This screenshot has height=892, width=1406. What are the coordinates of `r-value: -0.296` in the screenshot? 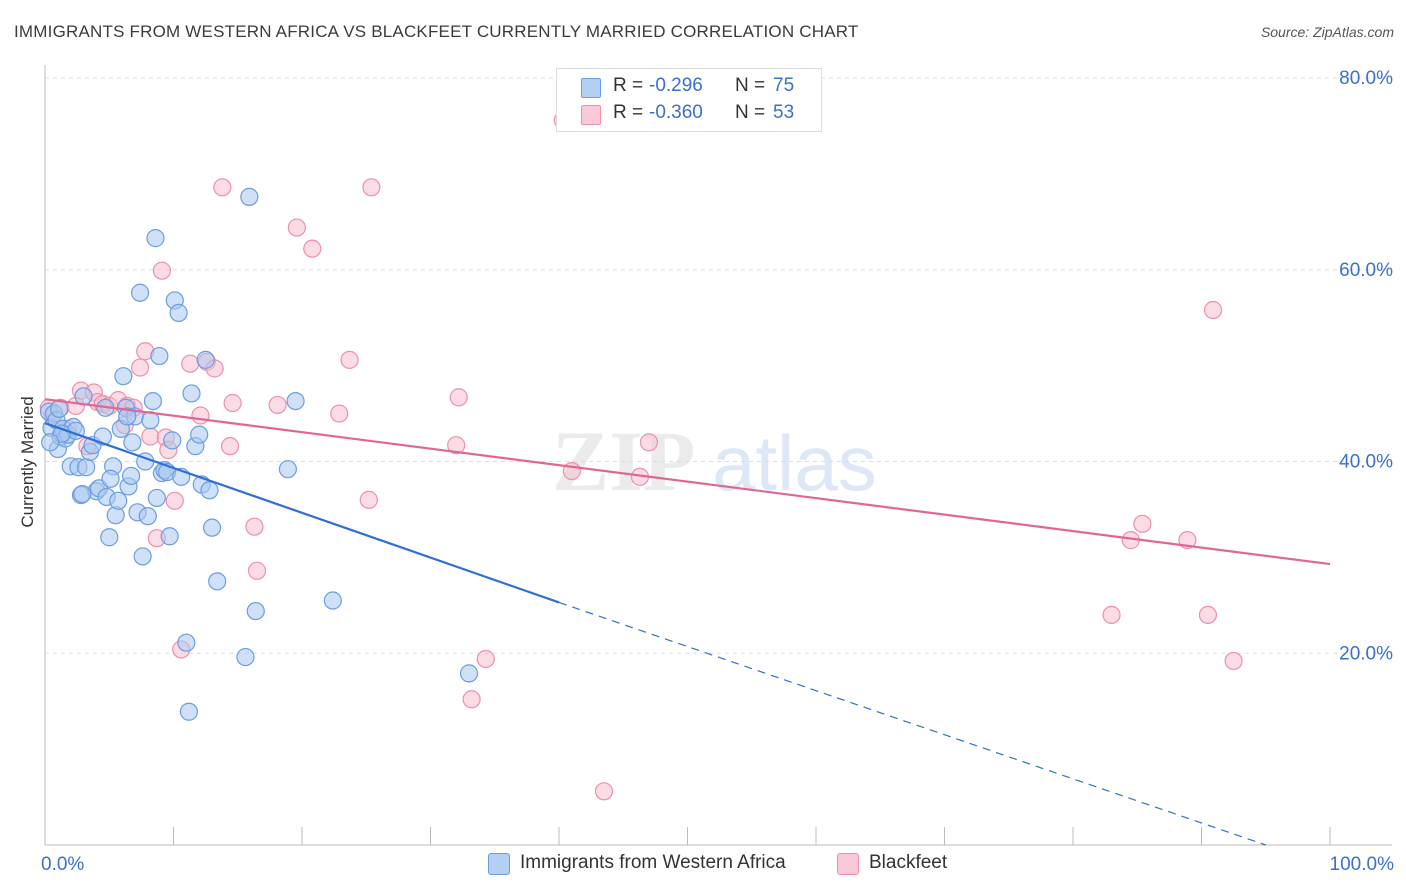 It's located at (676, 85).